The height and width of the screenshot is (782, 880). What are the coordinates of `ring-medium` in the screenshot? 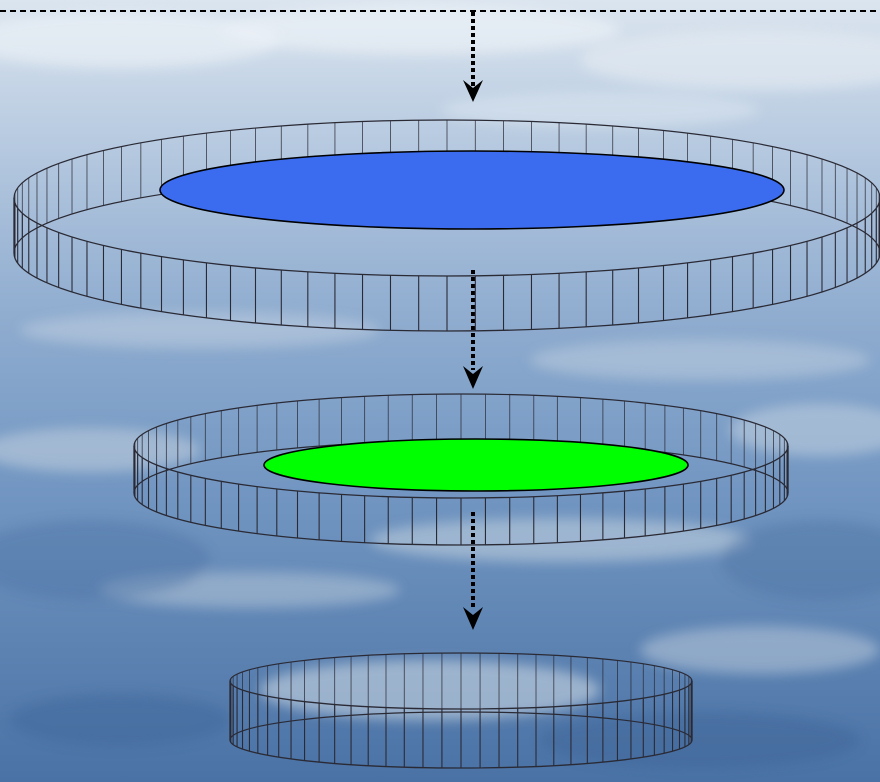 It's located at (461, 469).